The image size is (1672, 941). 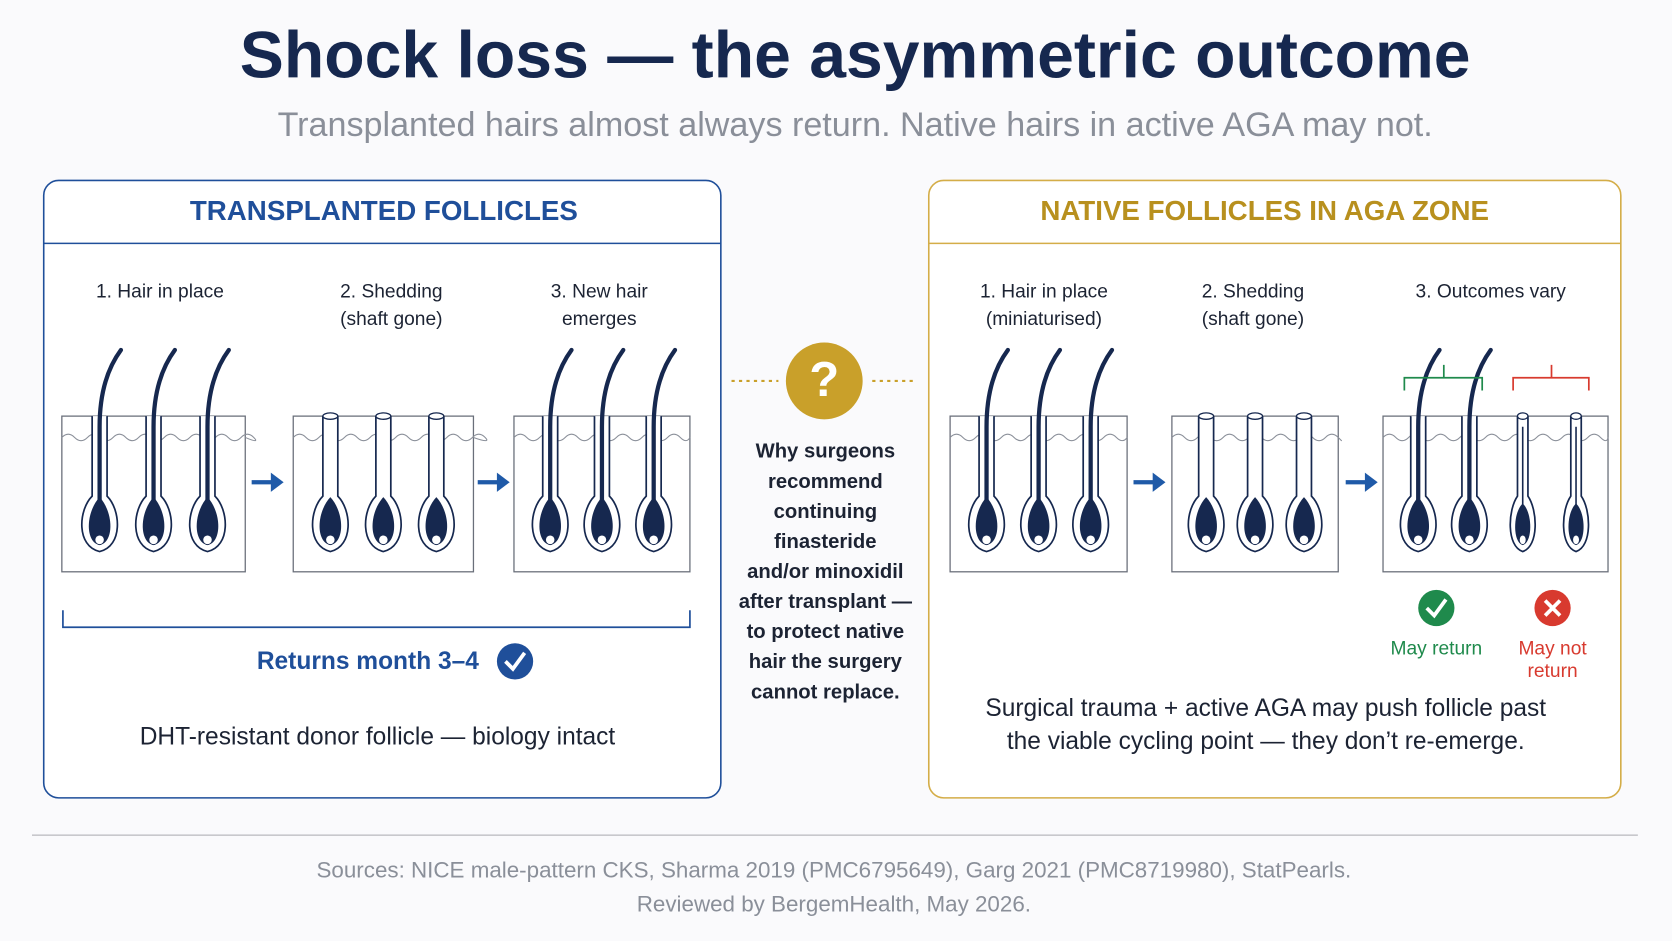 I want to click on center-text: recommend, so click(x=825, y=482).